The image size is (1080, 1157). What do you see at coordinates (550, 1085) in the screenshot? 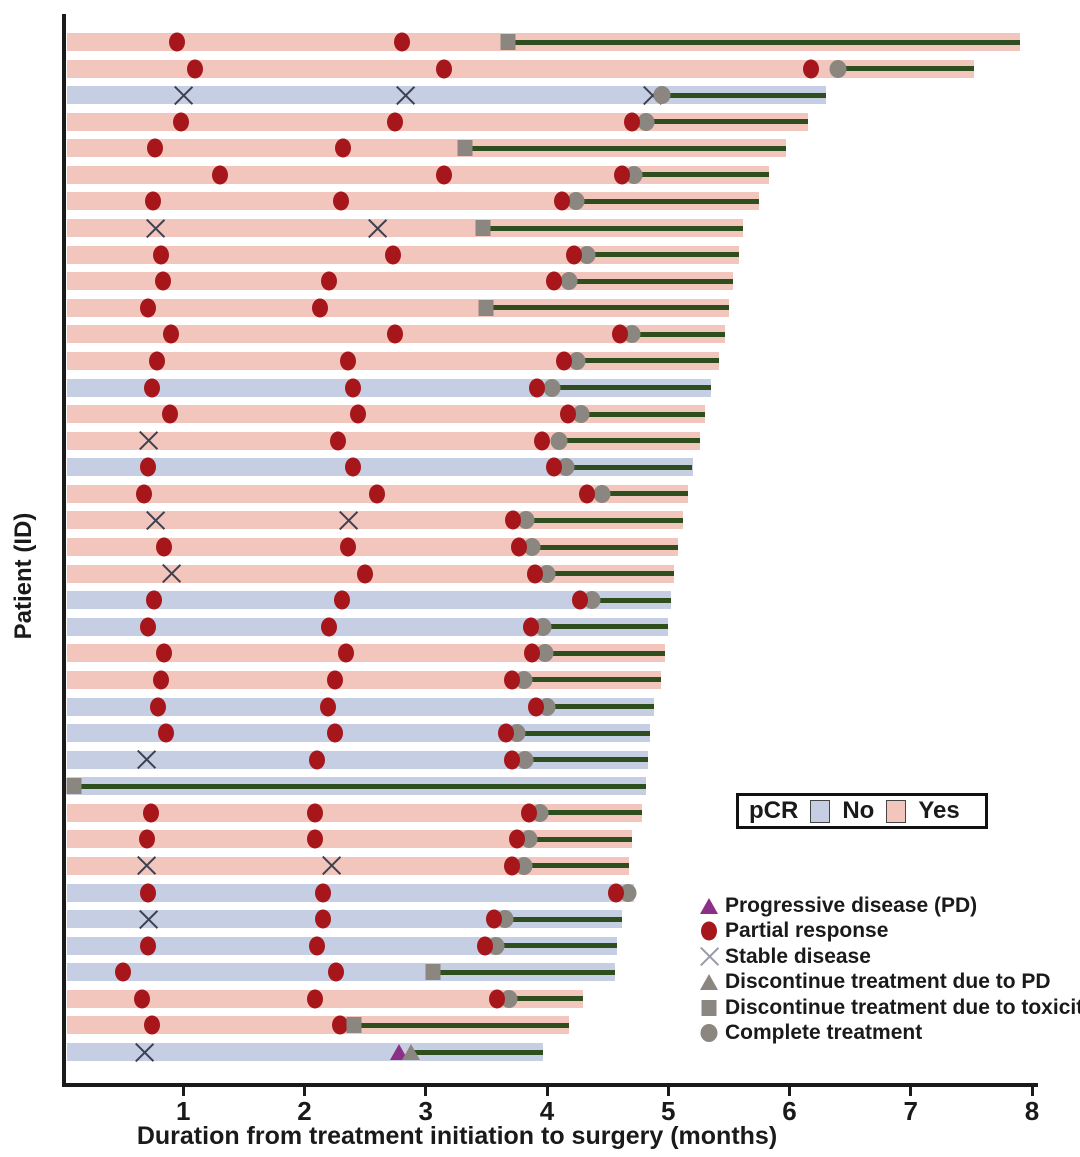
I see `x-axis-line` at bounding box center [550, 1085].